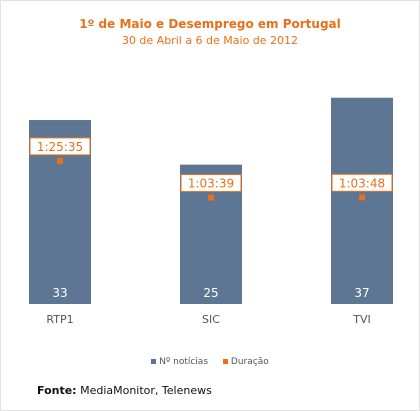 This screenshot has height=411, width=420. I want to click on duration-marker-rtp1, so click(60, 160).